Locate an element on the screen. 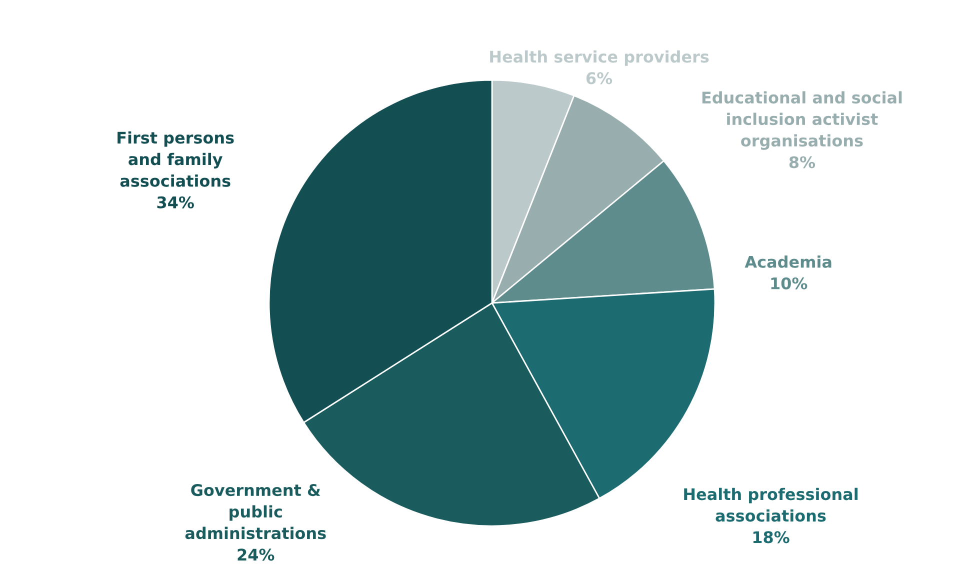 This screenshot has width=962, height=585. slice-label: Health service providers is located at coordinates (599, 58).